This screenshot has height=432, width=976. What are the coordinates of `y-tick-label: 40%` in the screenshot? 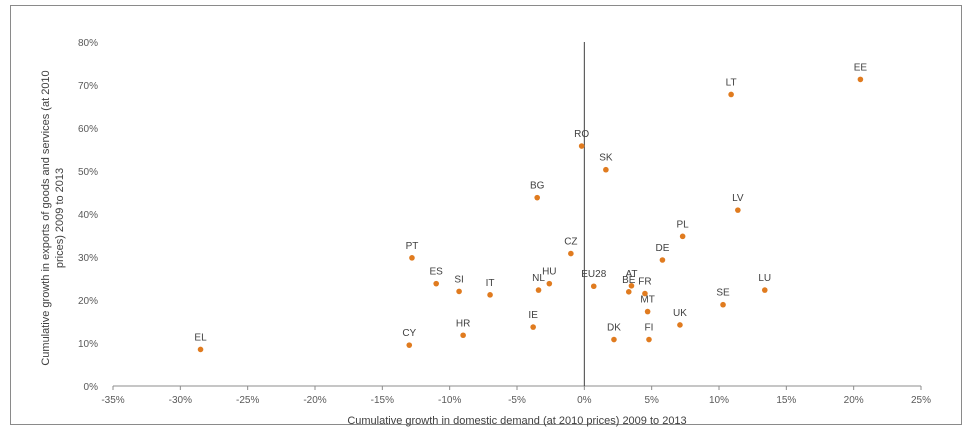 It's located at (88, 215).